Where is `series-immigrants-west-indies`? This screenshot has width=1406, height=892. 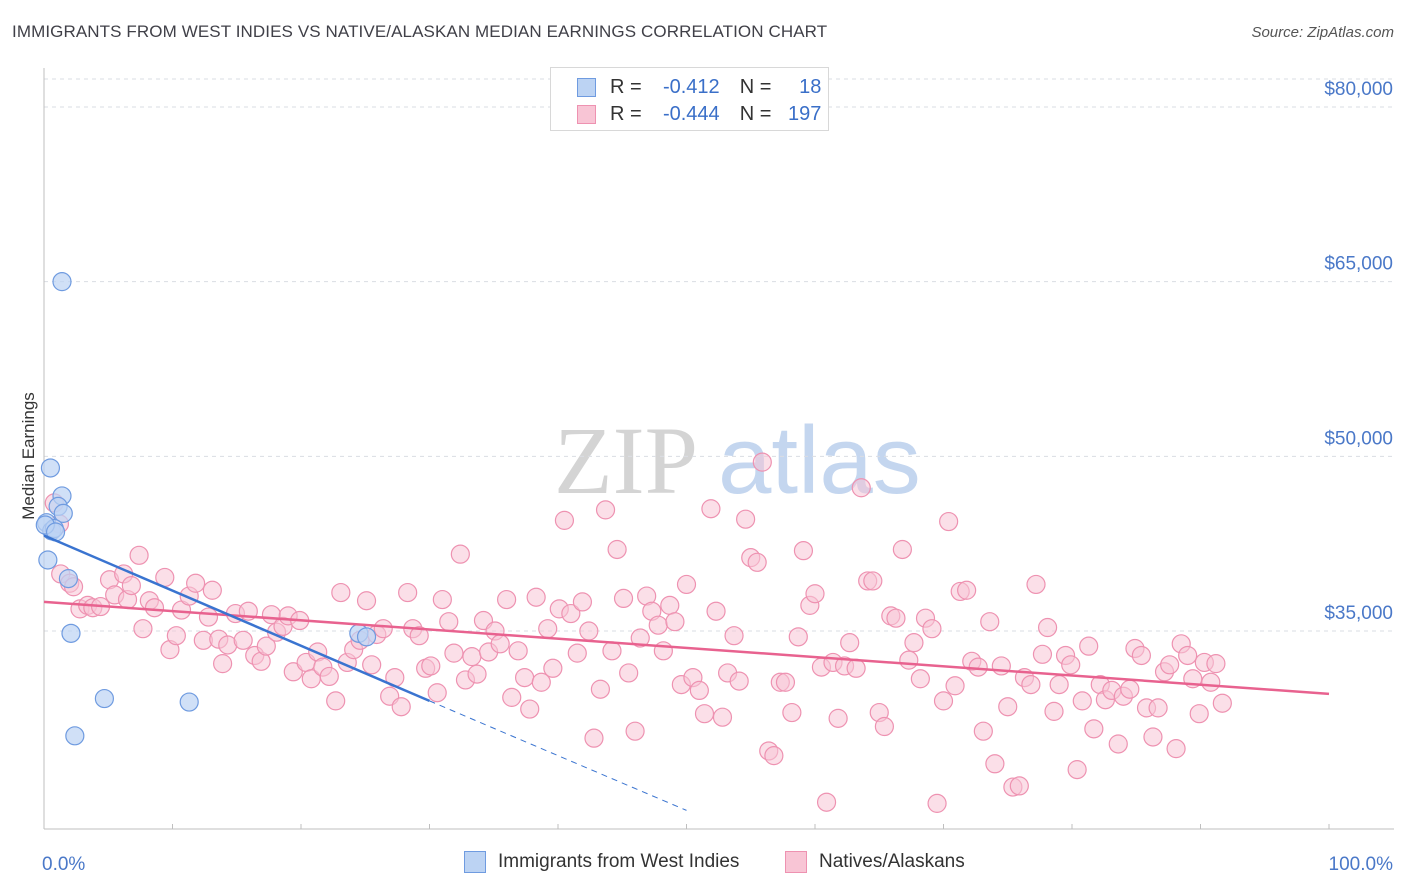
series-immigrants-west-indies is located at coordinates (206, 509).